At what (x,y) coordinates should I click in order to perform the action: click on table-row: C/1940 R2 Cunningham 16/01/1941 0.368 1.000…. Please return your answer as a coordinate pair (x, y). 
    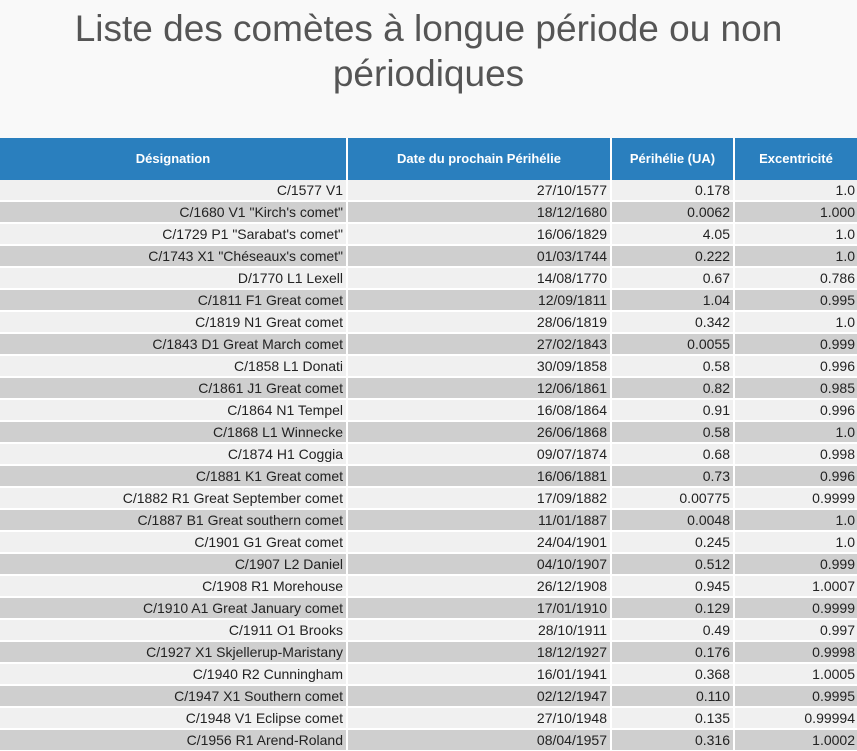
    Looking at the image, I should click on (428, 675).